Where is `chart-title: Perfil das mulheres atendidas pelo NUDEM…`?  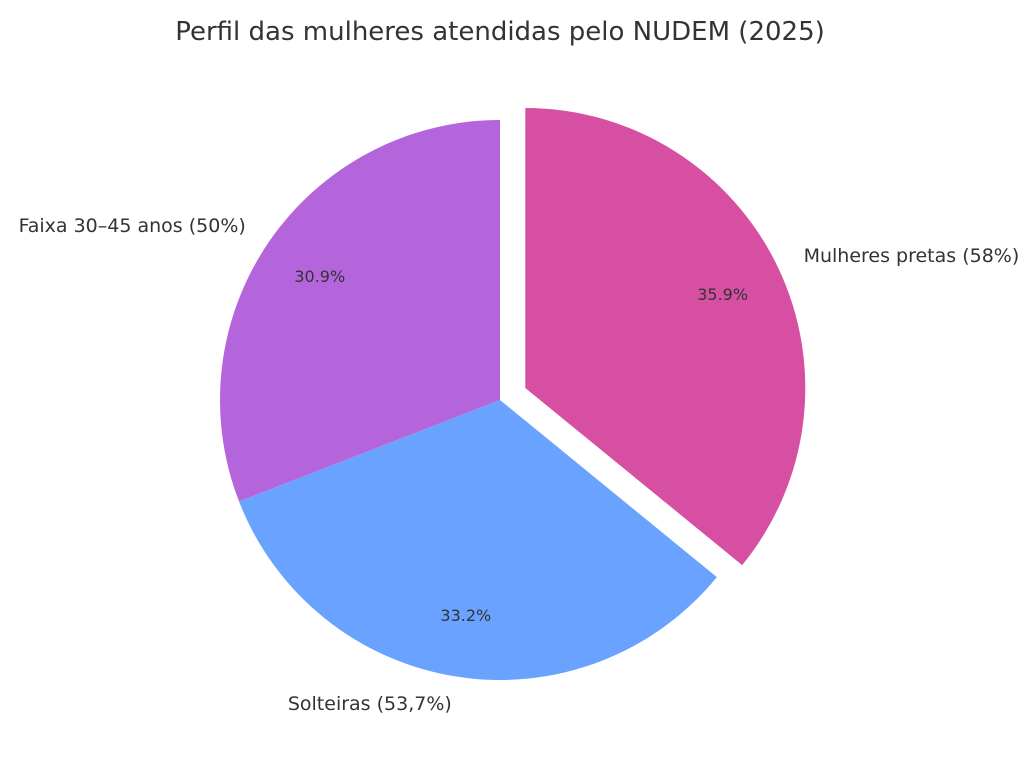 chart-title: Perfil das mulheres atendidas pelo NUDEM… is located at coordinates (500, 32).